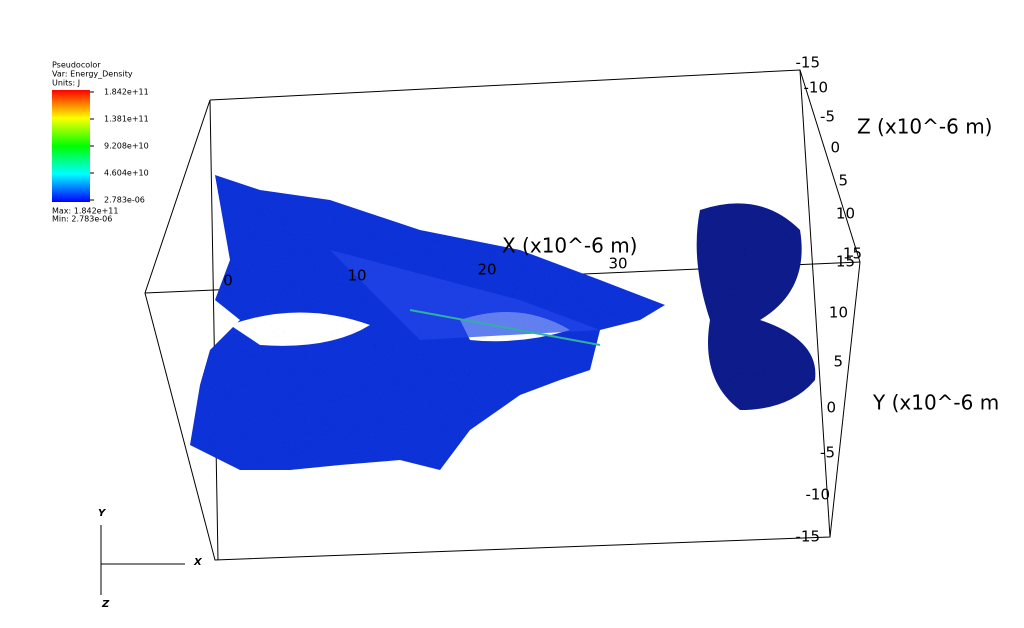 This screenshot has width=1024, height=628. Describe the element at coordinates (845, 262) in the screenshot. I see `y-tick-label: 15` at that location.